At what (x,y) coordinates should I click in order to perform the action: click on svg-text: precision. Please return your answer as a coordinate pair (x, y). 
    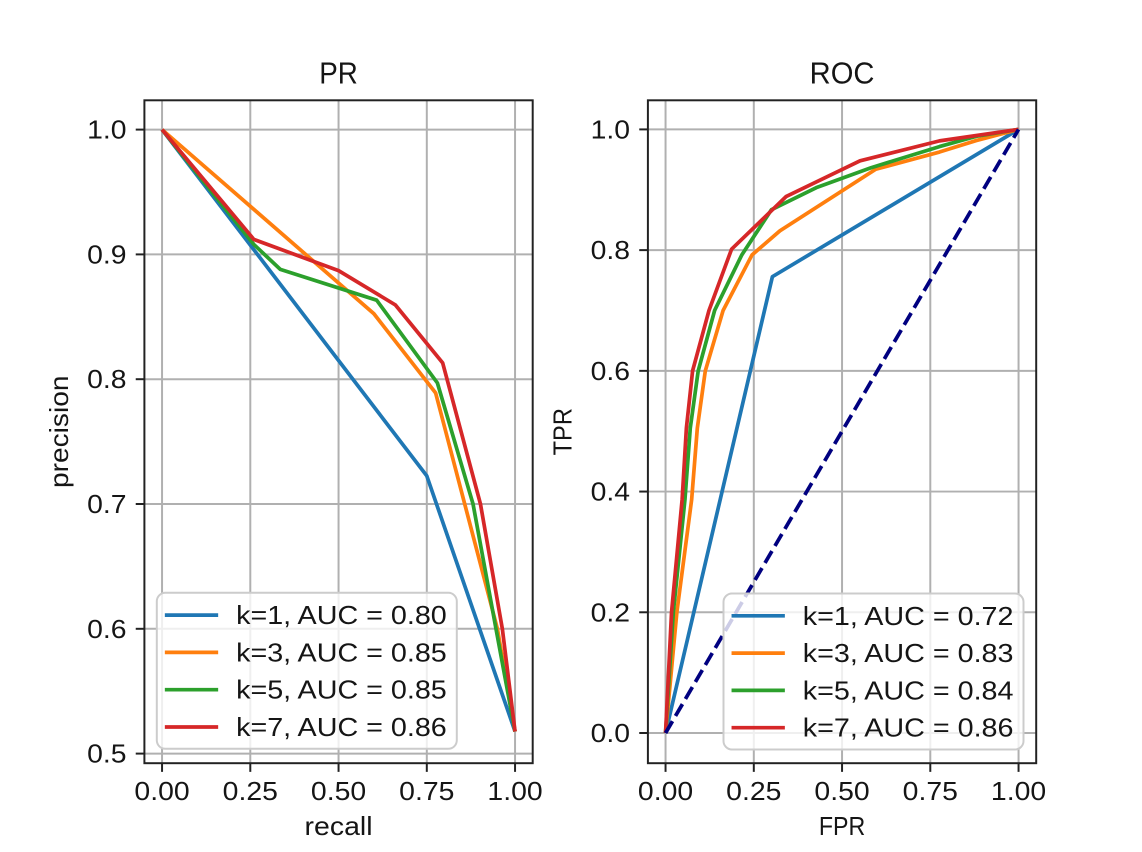
    Looking at the image, I should click on (59, 432).